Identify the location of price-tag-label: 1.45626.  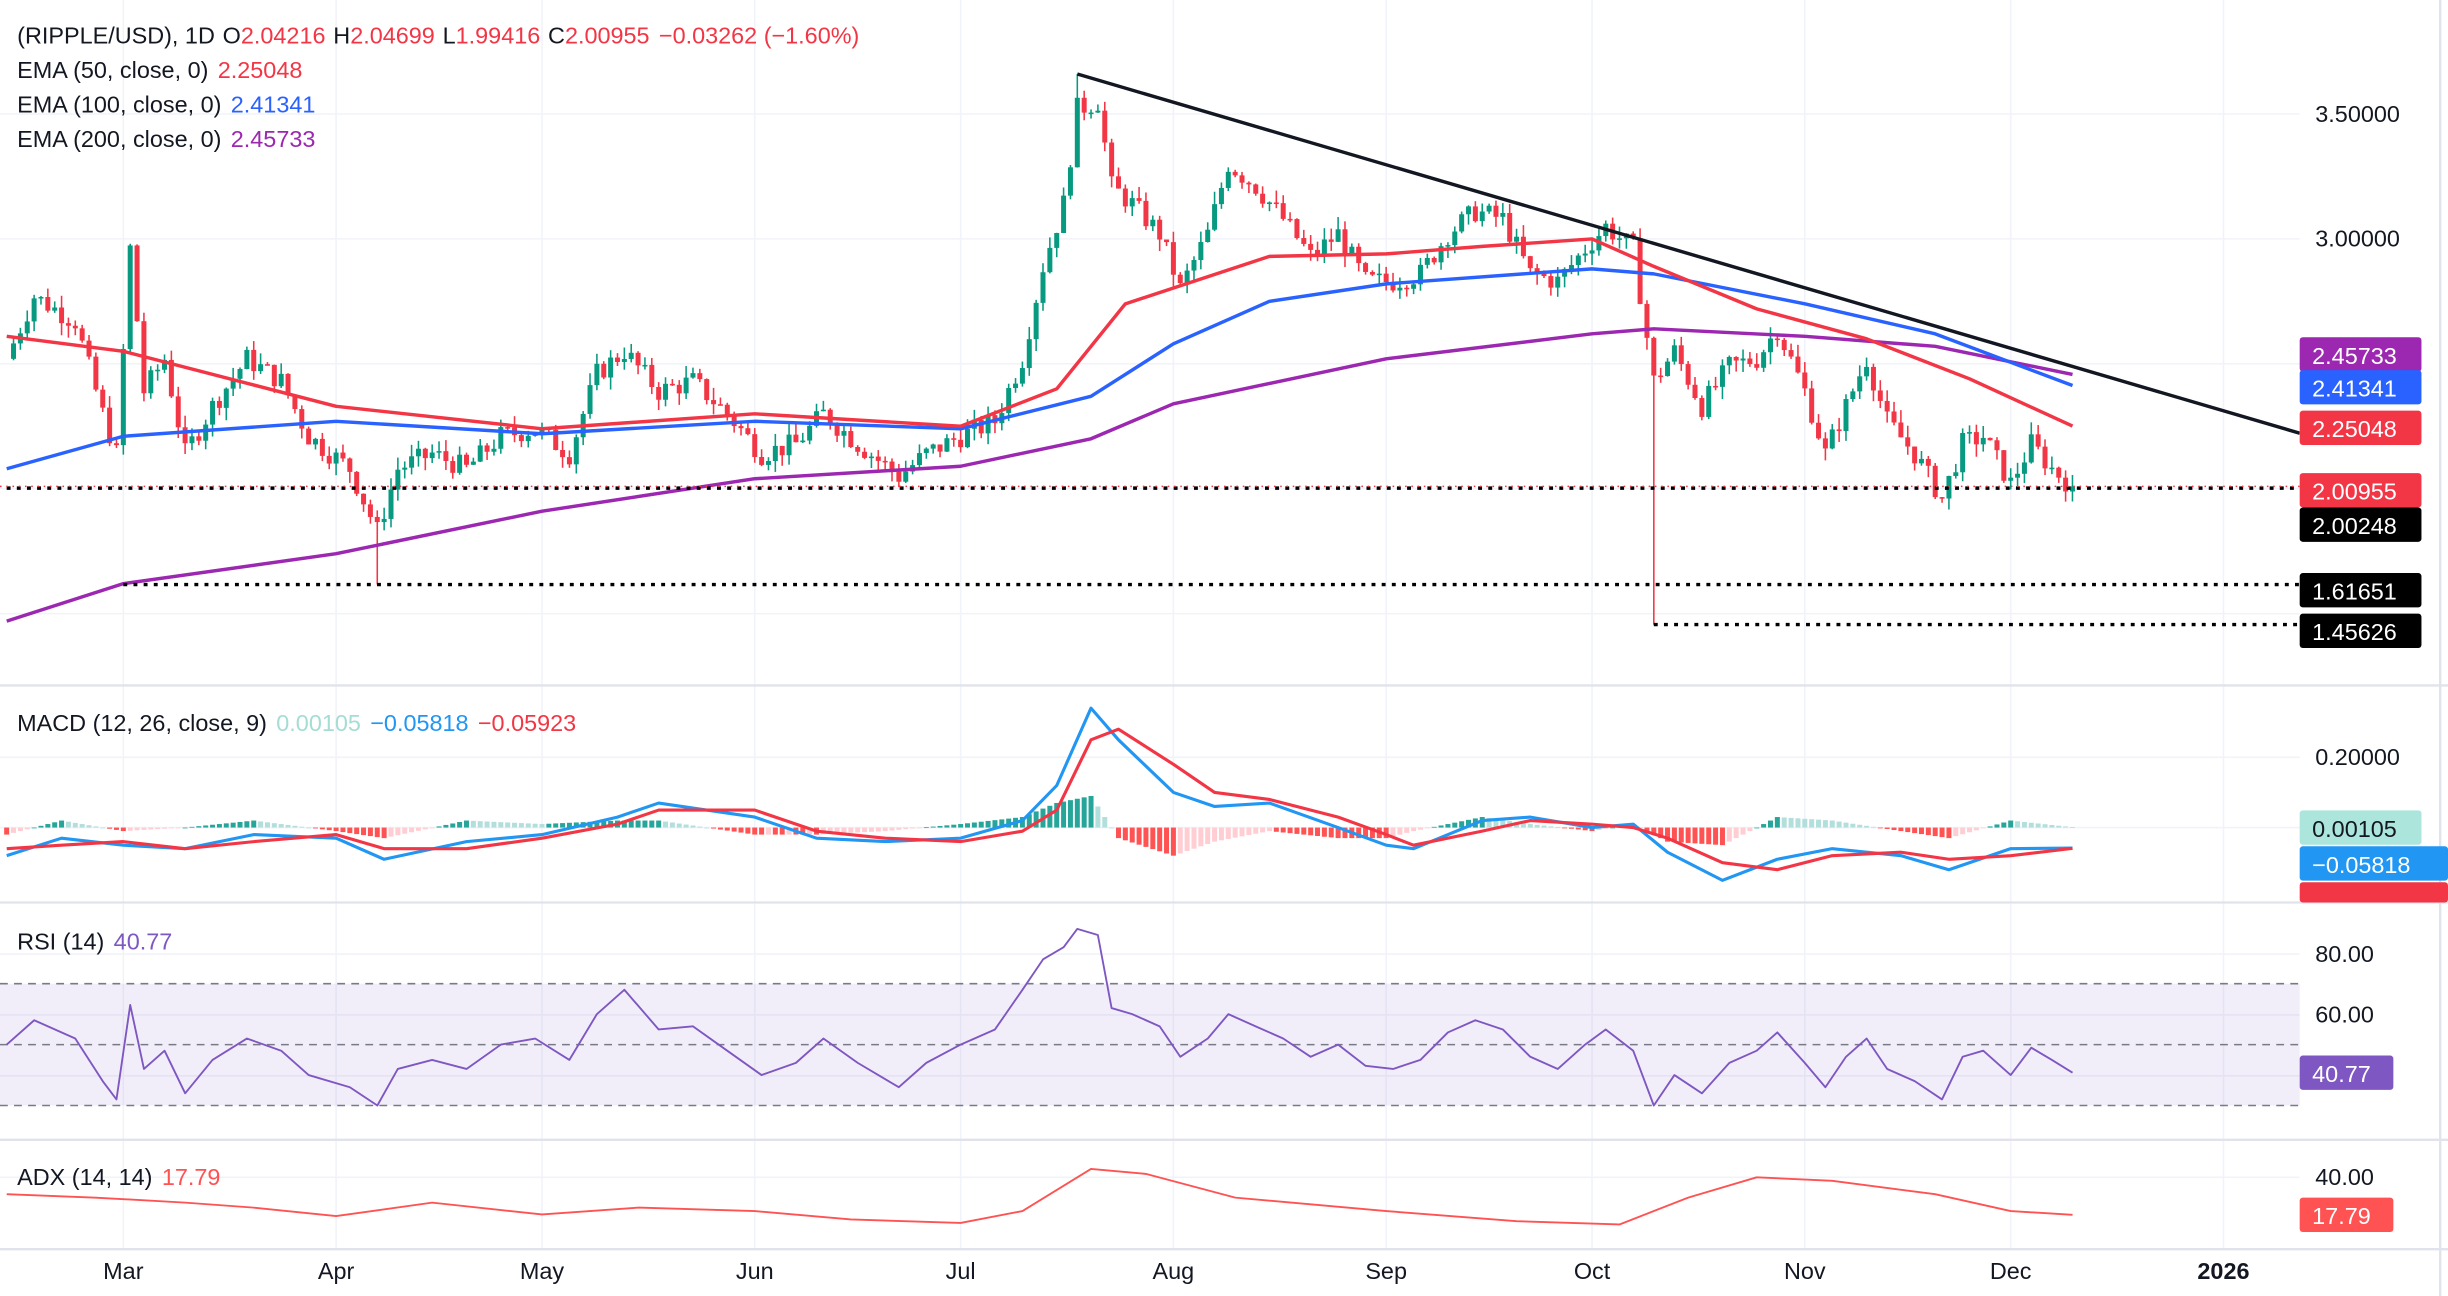
(2354, 632).